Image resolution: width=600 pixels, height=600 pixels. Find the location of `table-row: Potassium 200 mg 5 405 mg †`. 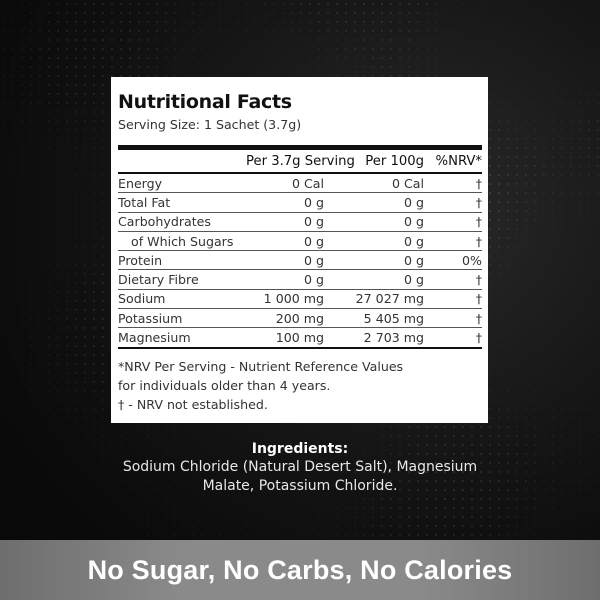

table-row: Potassium 200 mg 5 405 mg † is located at coordinates (300, 318).